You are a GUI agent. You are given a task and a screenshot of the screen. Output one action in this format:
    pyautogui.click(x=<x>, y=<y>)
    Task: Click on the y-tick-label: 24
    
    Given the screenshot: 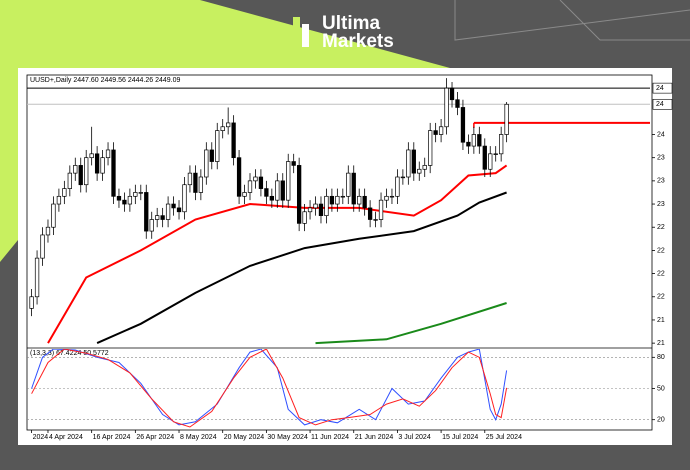 What is the action you would take?
    pyautogui.click(x=661, y=134)
    